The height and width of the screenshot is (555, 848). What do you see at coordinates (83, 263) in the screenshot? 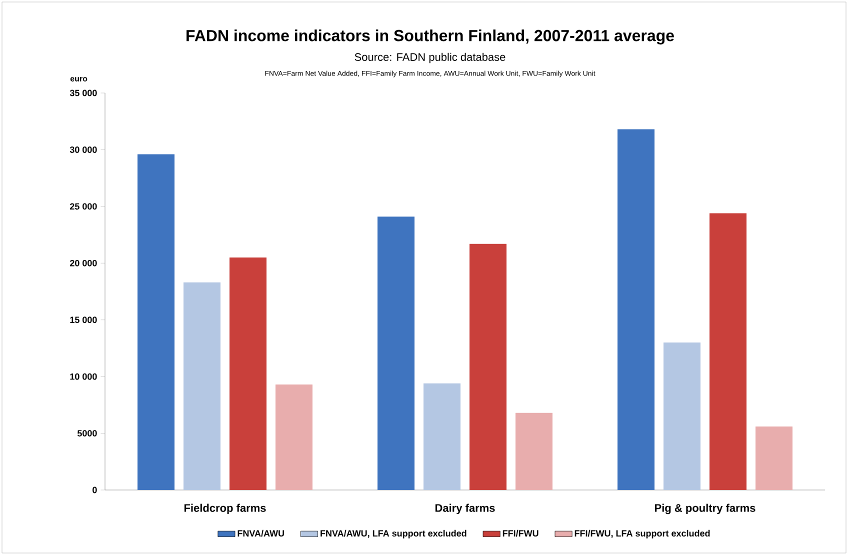
I see `y-tick-label: 20 000` at bounding box center [83, 263].